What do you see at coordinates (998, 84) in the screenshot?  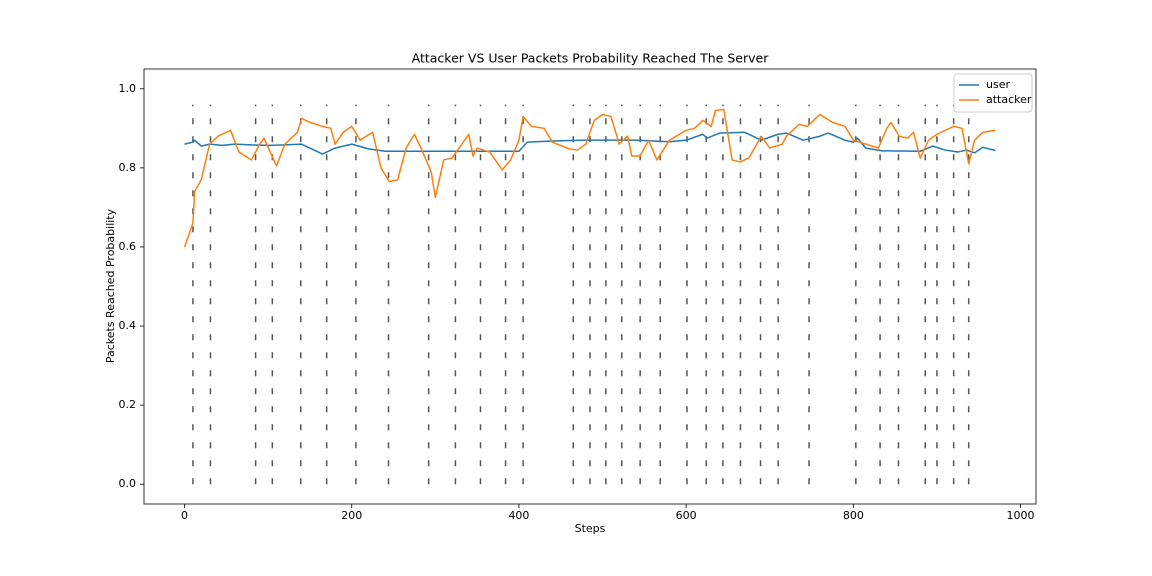 I see `legend-label: user` at bounding box center [998, 84].